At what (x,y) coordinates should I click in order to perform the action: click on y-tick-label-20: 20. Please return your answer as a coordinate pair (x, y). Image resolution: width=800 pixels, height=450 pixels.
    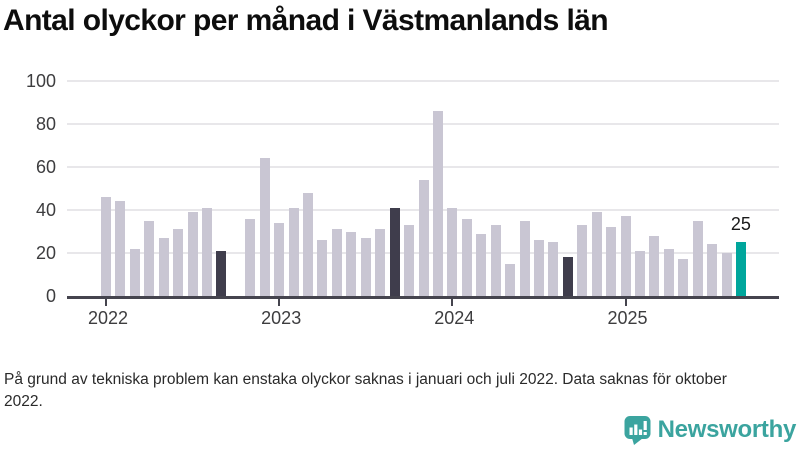
    Looking at the image, I should click on (45, 253).